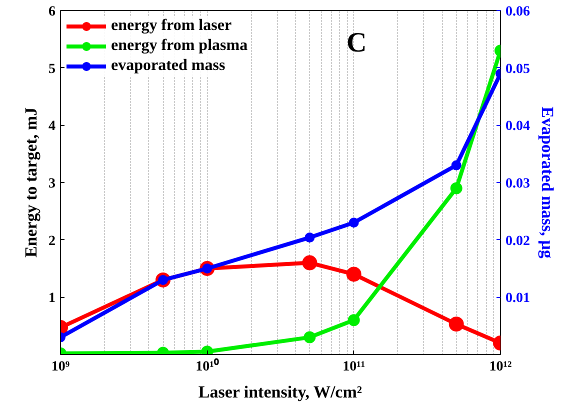 Image resolution: width=575 pixels, height=408 pixels. Describe the element at coordinates (518, 126) in the screenshot. I see `y2-tick-label: 0.04` at that location.